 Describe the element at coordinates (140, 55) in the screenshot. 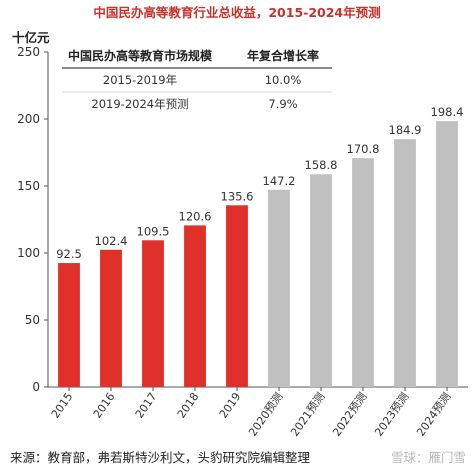

I see `table-header-market: 中国民办高等教育市场规模` at that location.